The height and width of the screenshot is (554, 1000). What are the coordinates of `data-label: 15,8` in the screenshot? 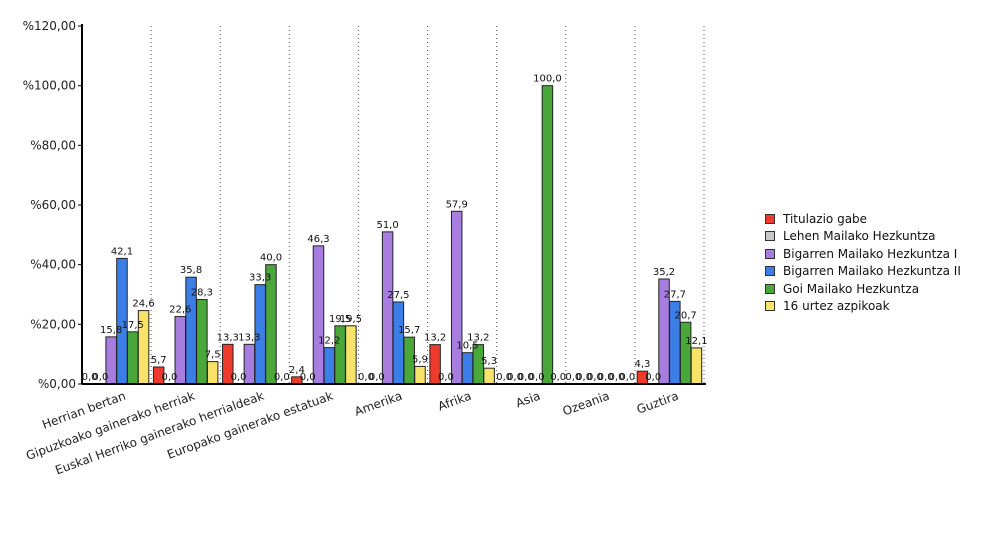 It's located at (111, 330).